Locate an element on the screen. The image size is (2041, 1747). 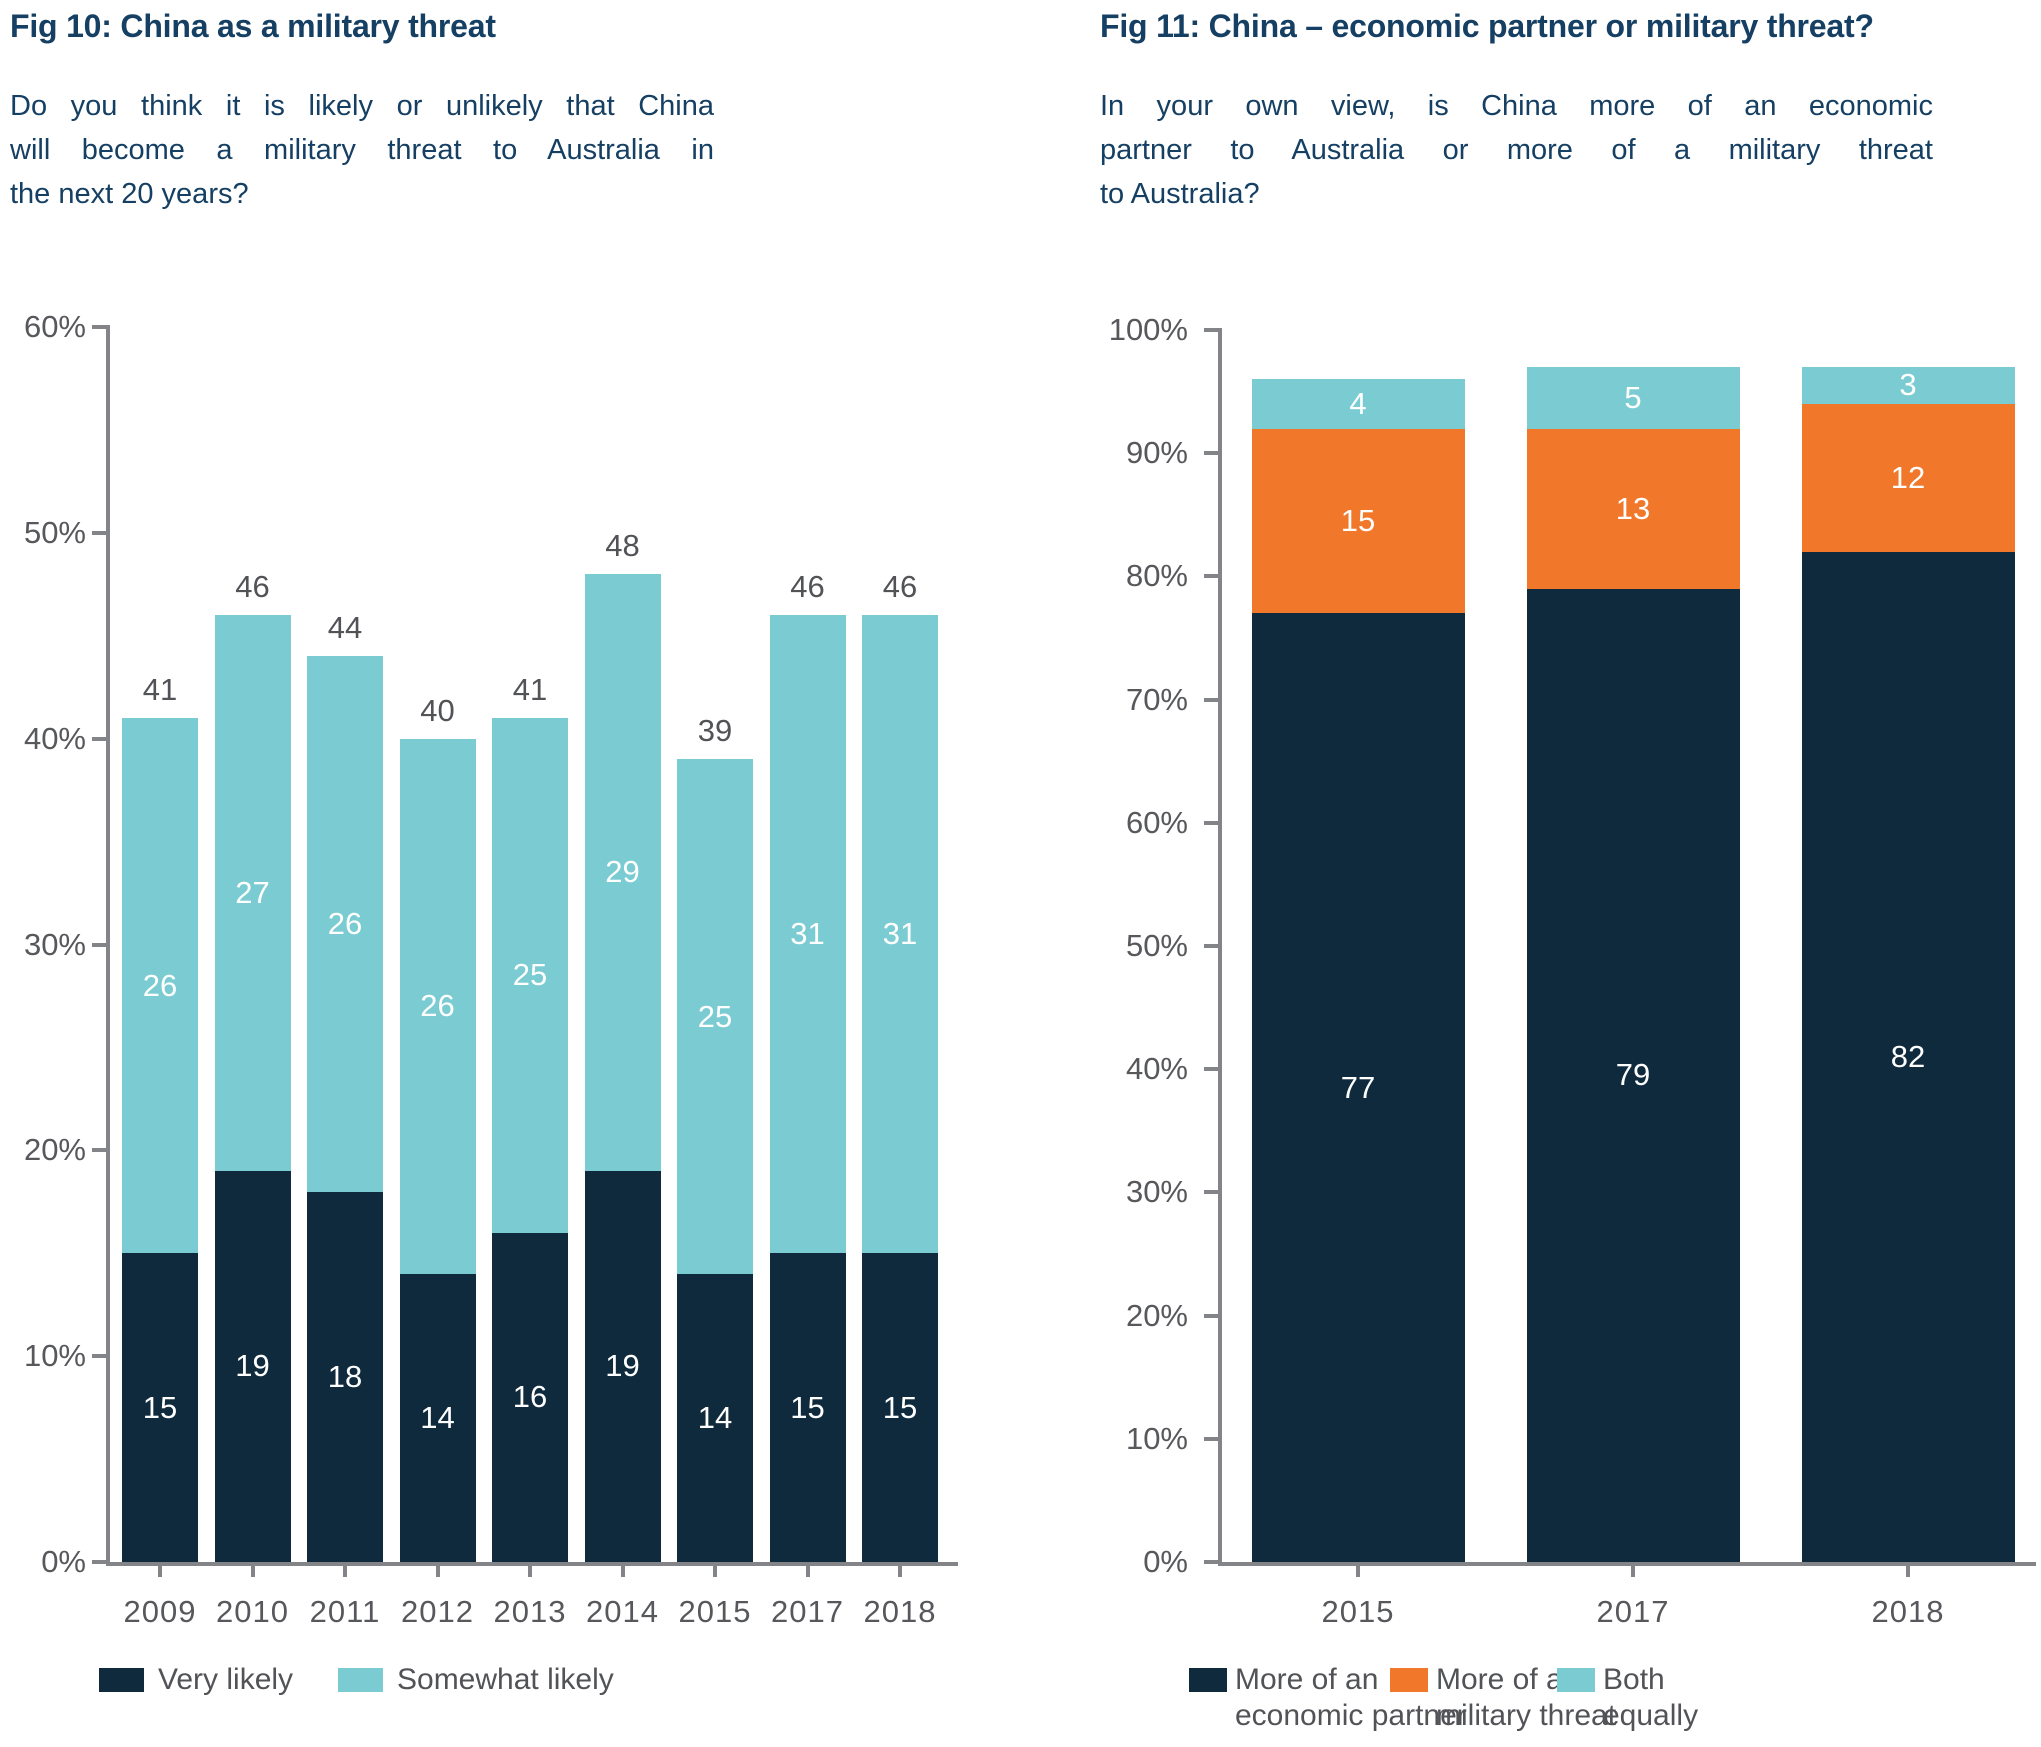
bar-total-2015: 39 is located at coordinates (715, 731).